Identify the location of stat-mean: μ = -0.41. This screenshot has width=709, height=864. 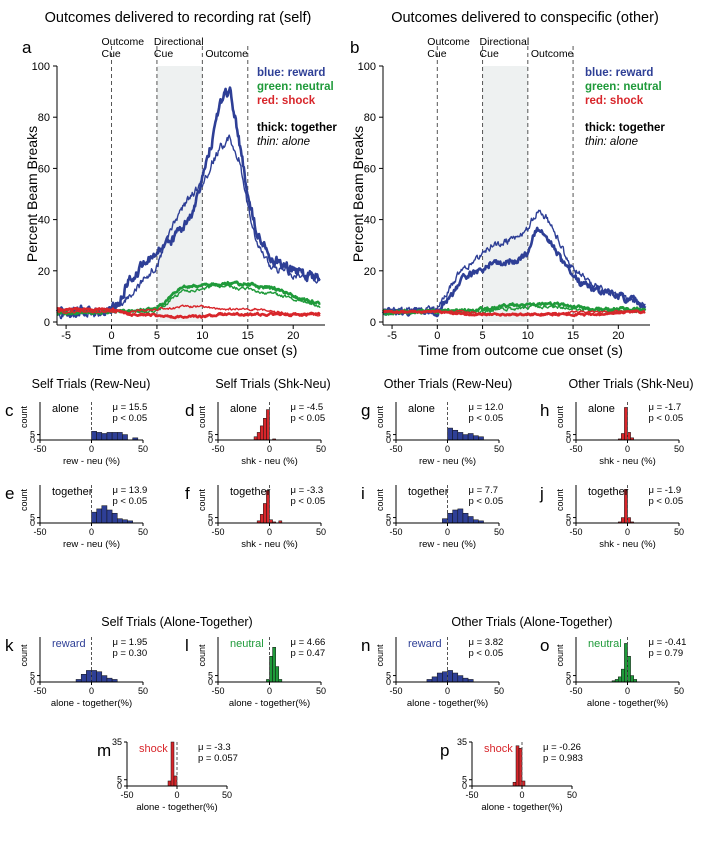
(668, 642).